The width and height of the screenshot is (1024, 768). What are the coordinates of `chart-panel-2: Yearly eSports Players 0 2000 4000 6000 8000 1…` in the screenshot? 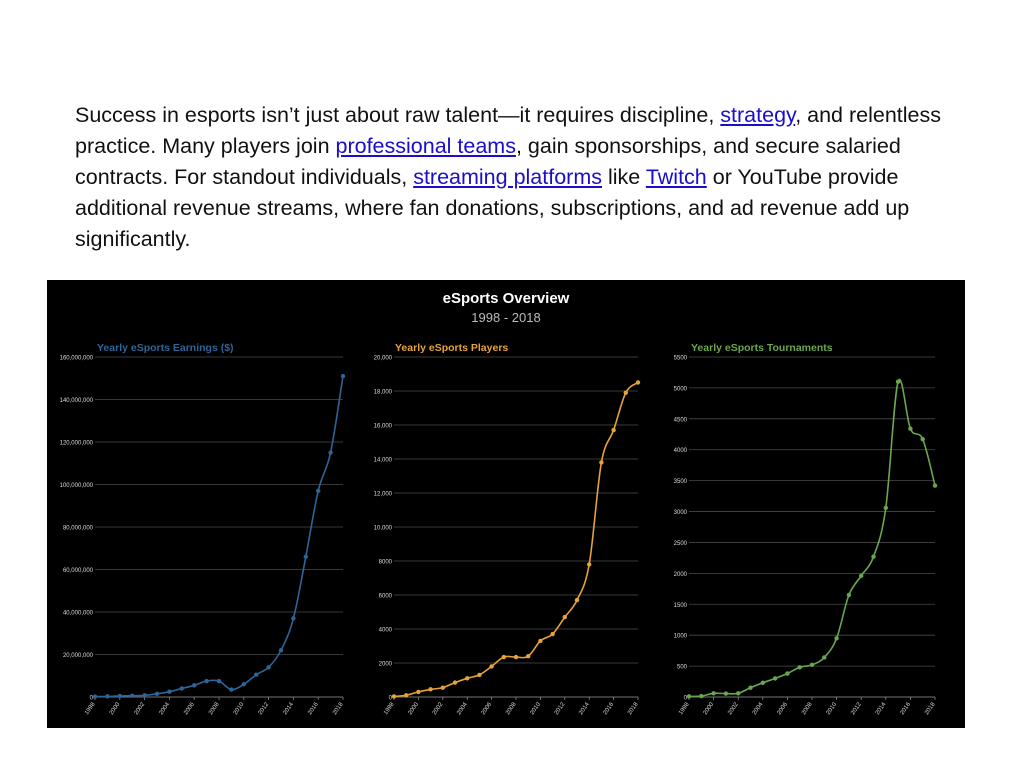 It's located at (507, 529).